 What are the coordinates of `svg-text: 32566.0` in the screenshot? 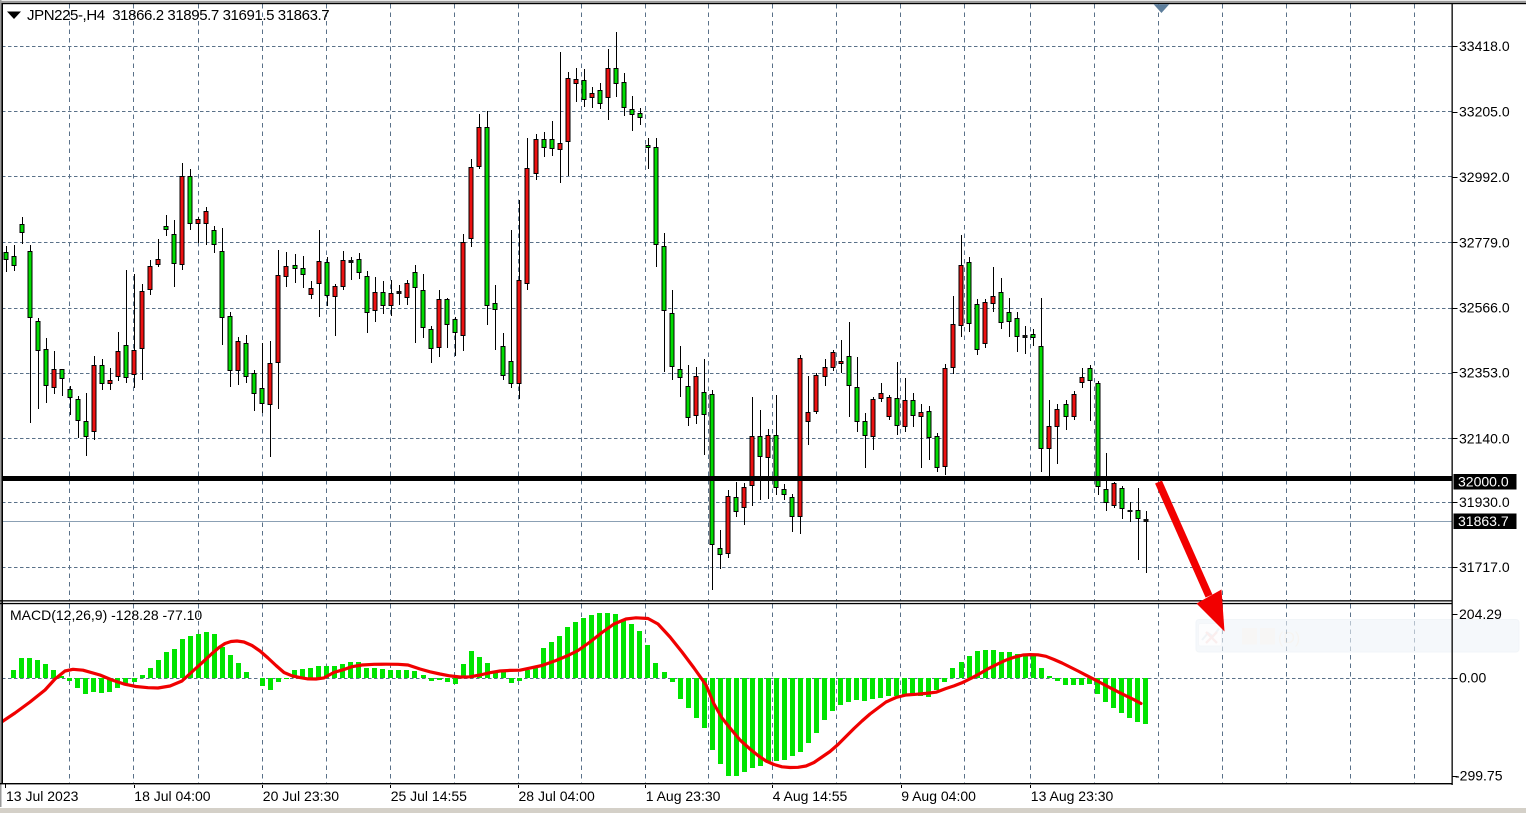 It's located at (1484, 308).